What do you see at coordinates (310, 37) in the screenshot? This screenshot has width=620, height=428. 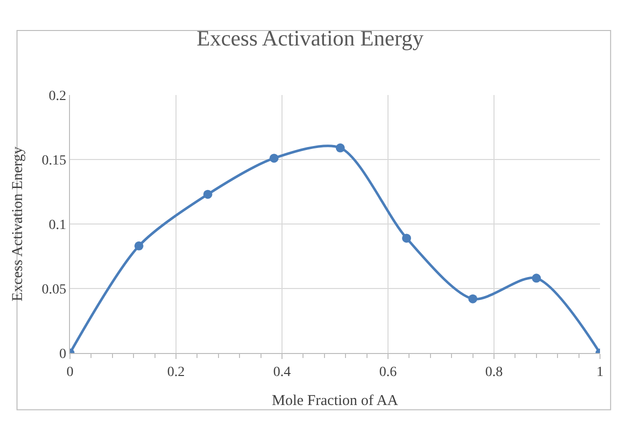 I see `chart-title: Excess Activation Energy` at bounding box center [310, 37].